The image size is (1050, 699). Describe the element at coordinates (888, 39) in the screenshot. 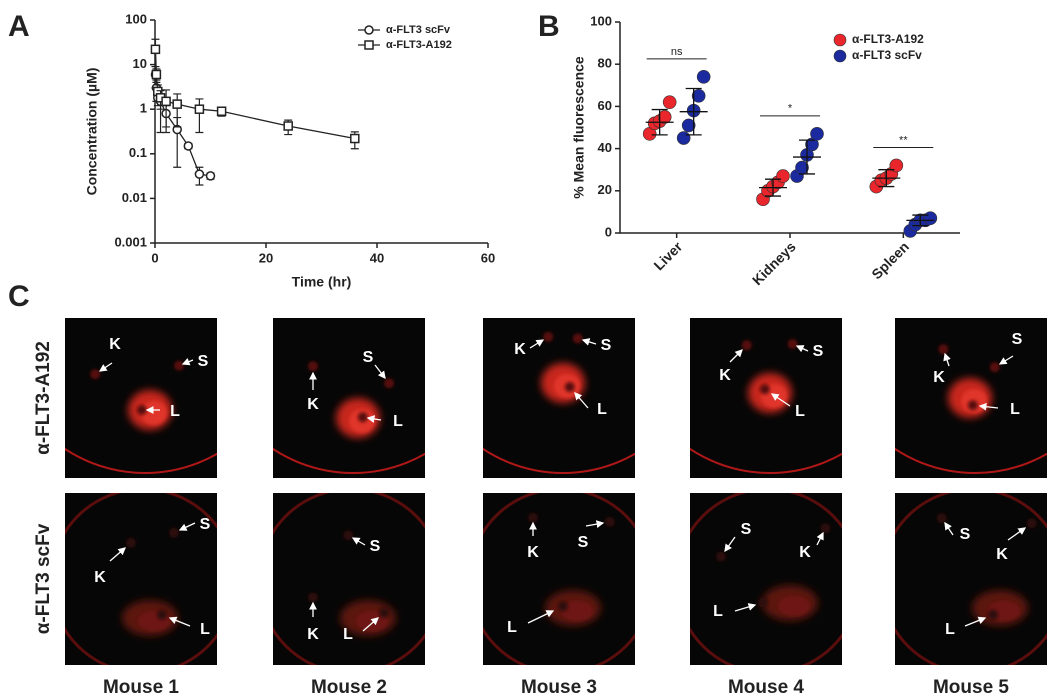

I see `legend-label: α-FLT3-A192` at that location.